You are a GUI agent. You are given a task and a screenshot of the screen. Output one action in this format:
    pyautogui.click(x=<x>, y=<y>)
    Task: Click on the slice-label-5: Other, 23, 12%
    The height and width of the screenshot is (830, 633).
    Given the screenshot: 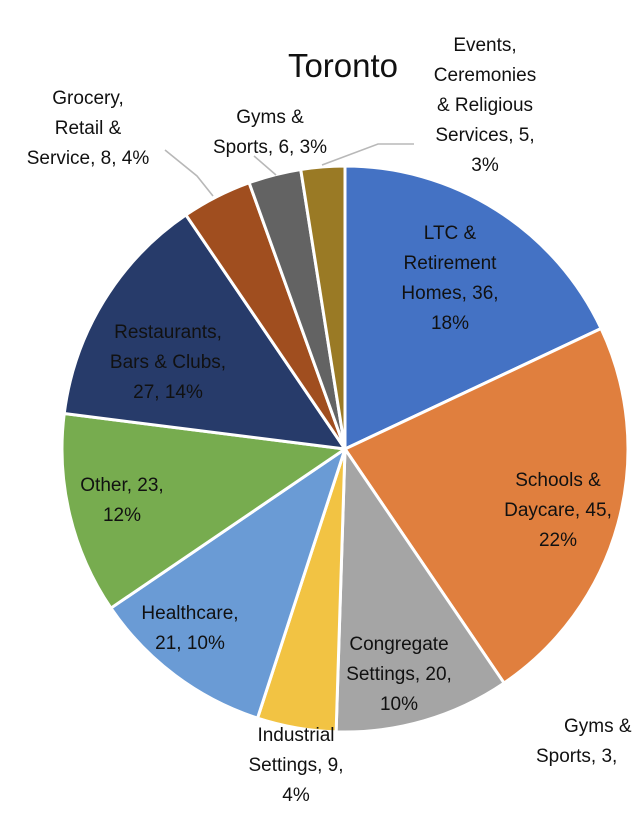 What is the action you would take?
    pyautogui.click(x=121, y=500)
    